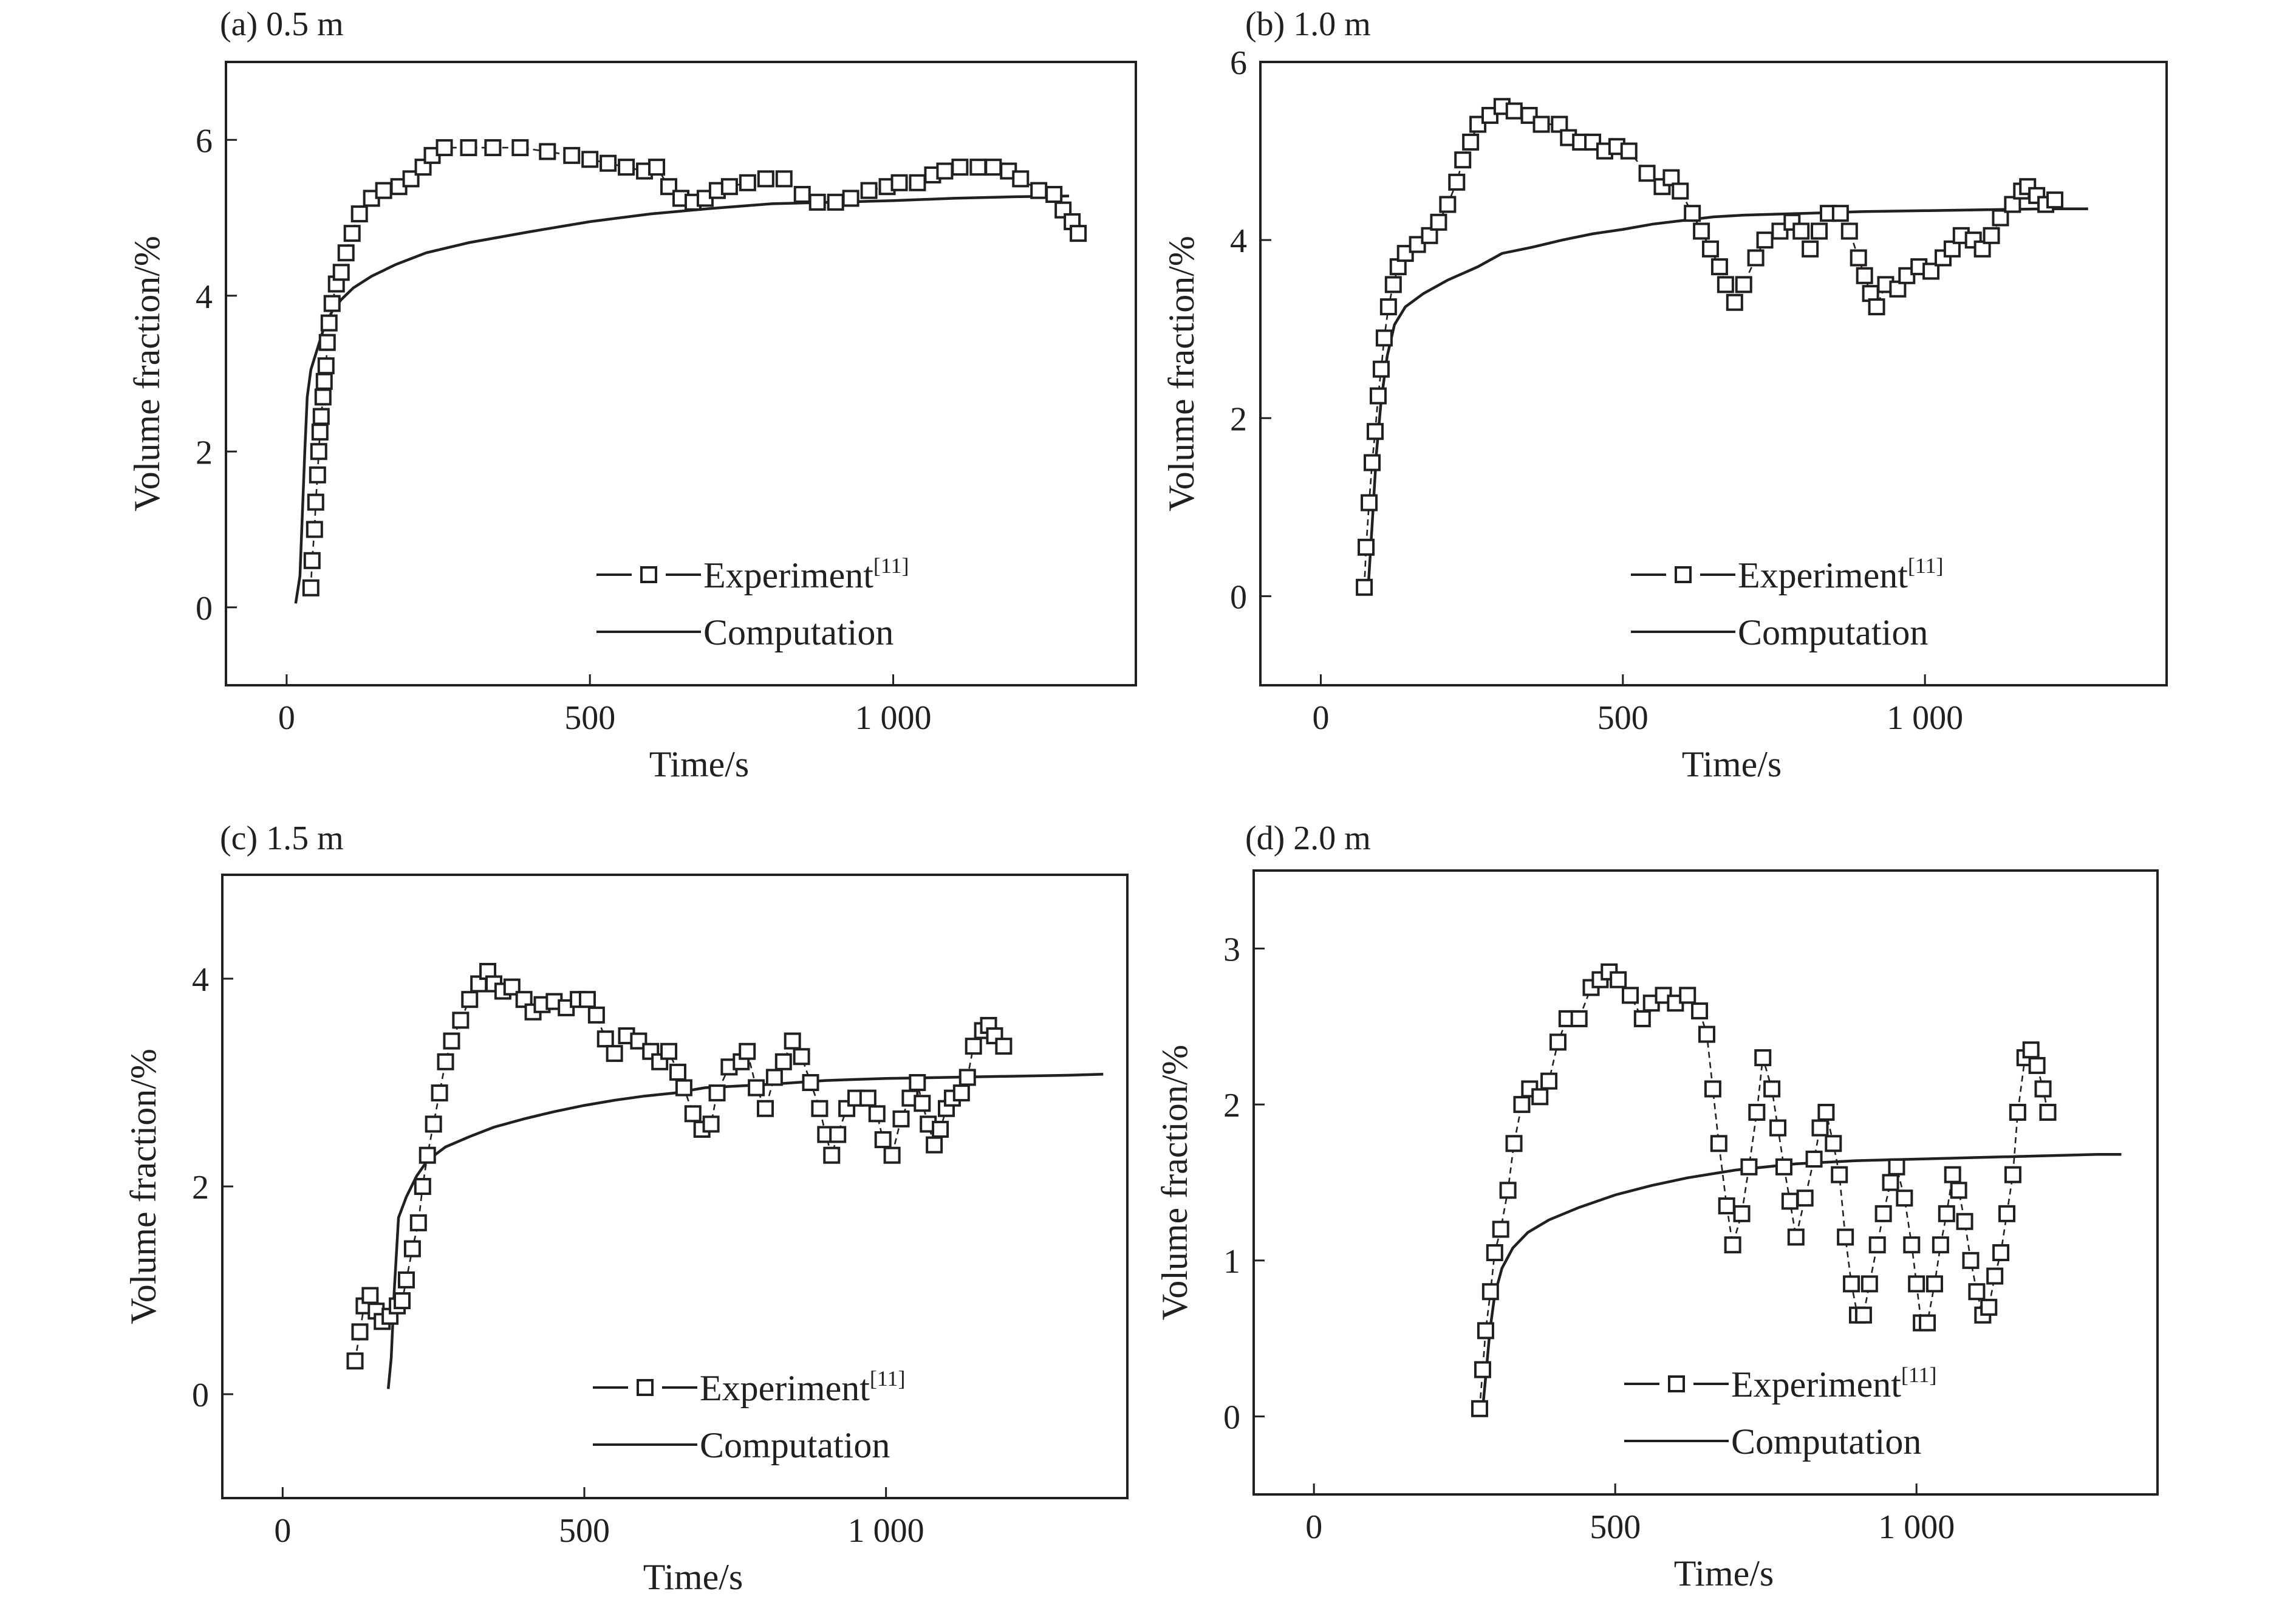 The width and height of the screenshot is (2296, 1605). What do you see at coordinates (749, 1415) in the screenshot?
I see `legend: Experiment[11] Computation` at bounding box center [749, 1415].